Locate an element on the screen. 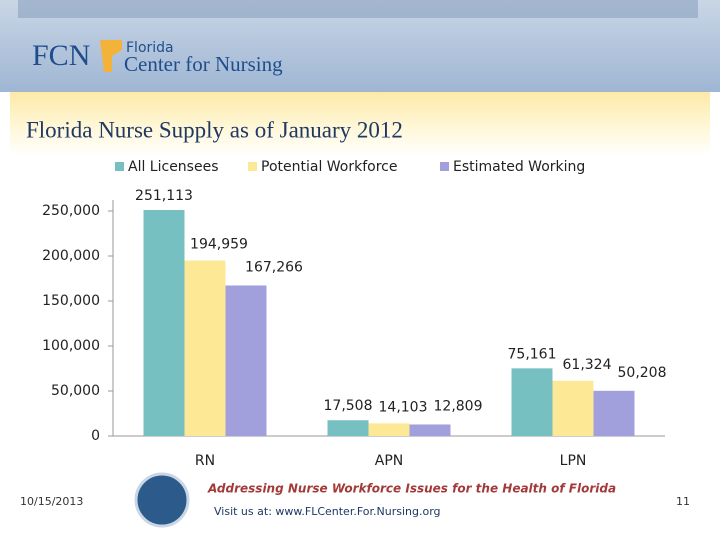 The height and width of the screenshot is (544, 720). x-tick-label: RN is located at coordinates (205, 461).